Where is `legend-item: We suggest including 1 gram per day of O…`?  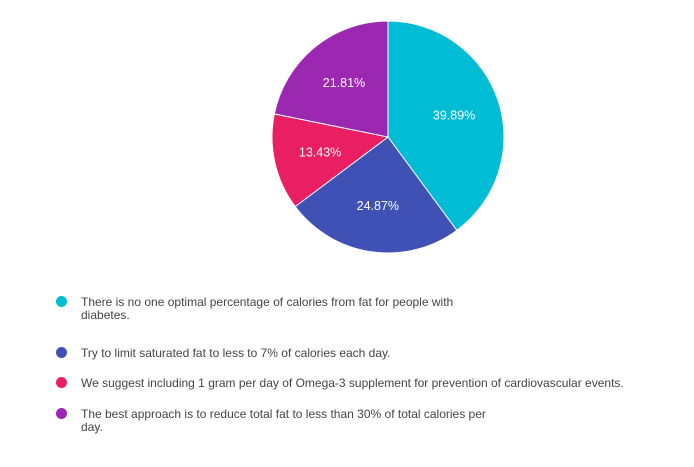 legend-item: We suggest including 1 gram per day of O… is located at coordinates (340, 383).